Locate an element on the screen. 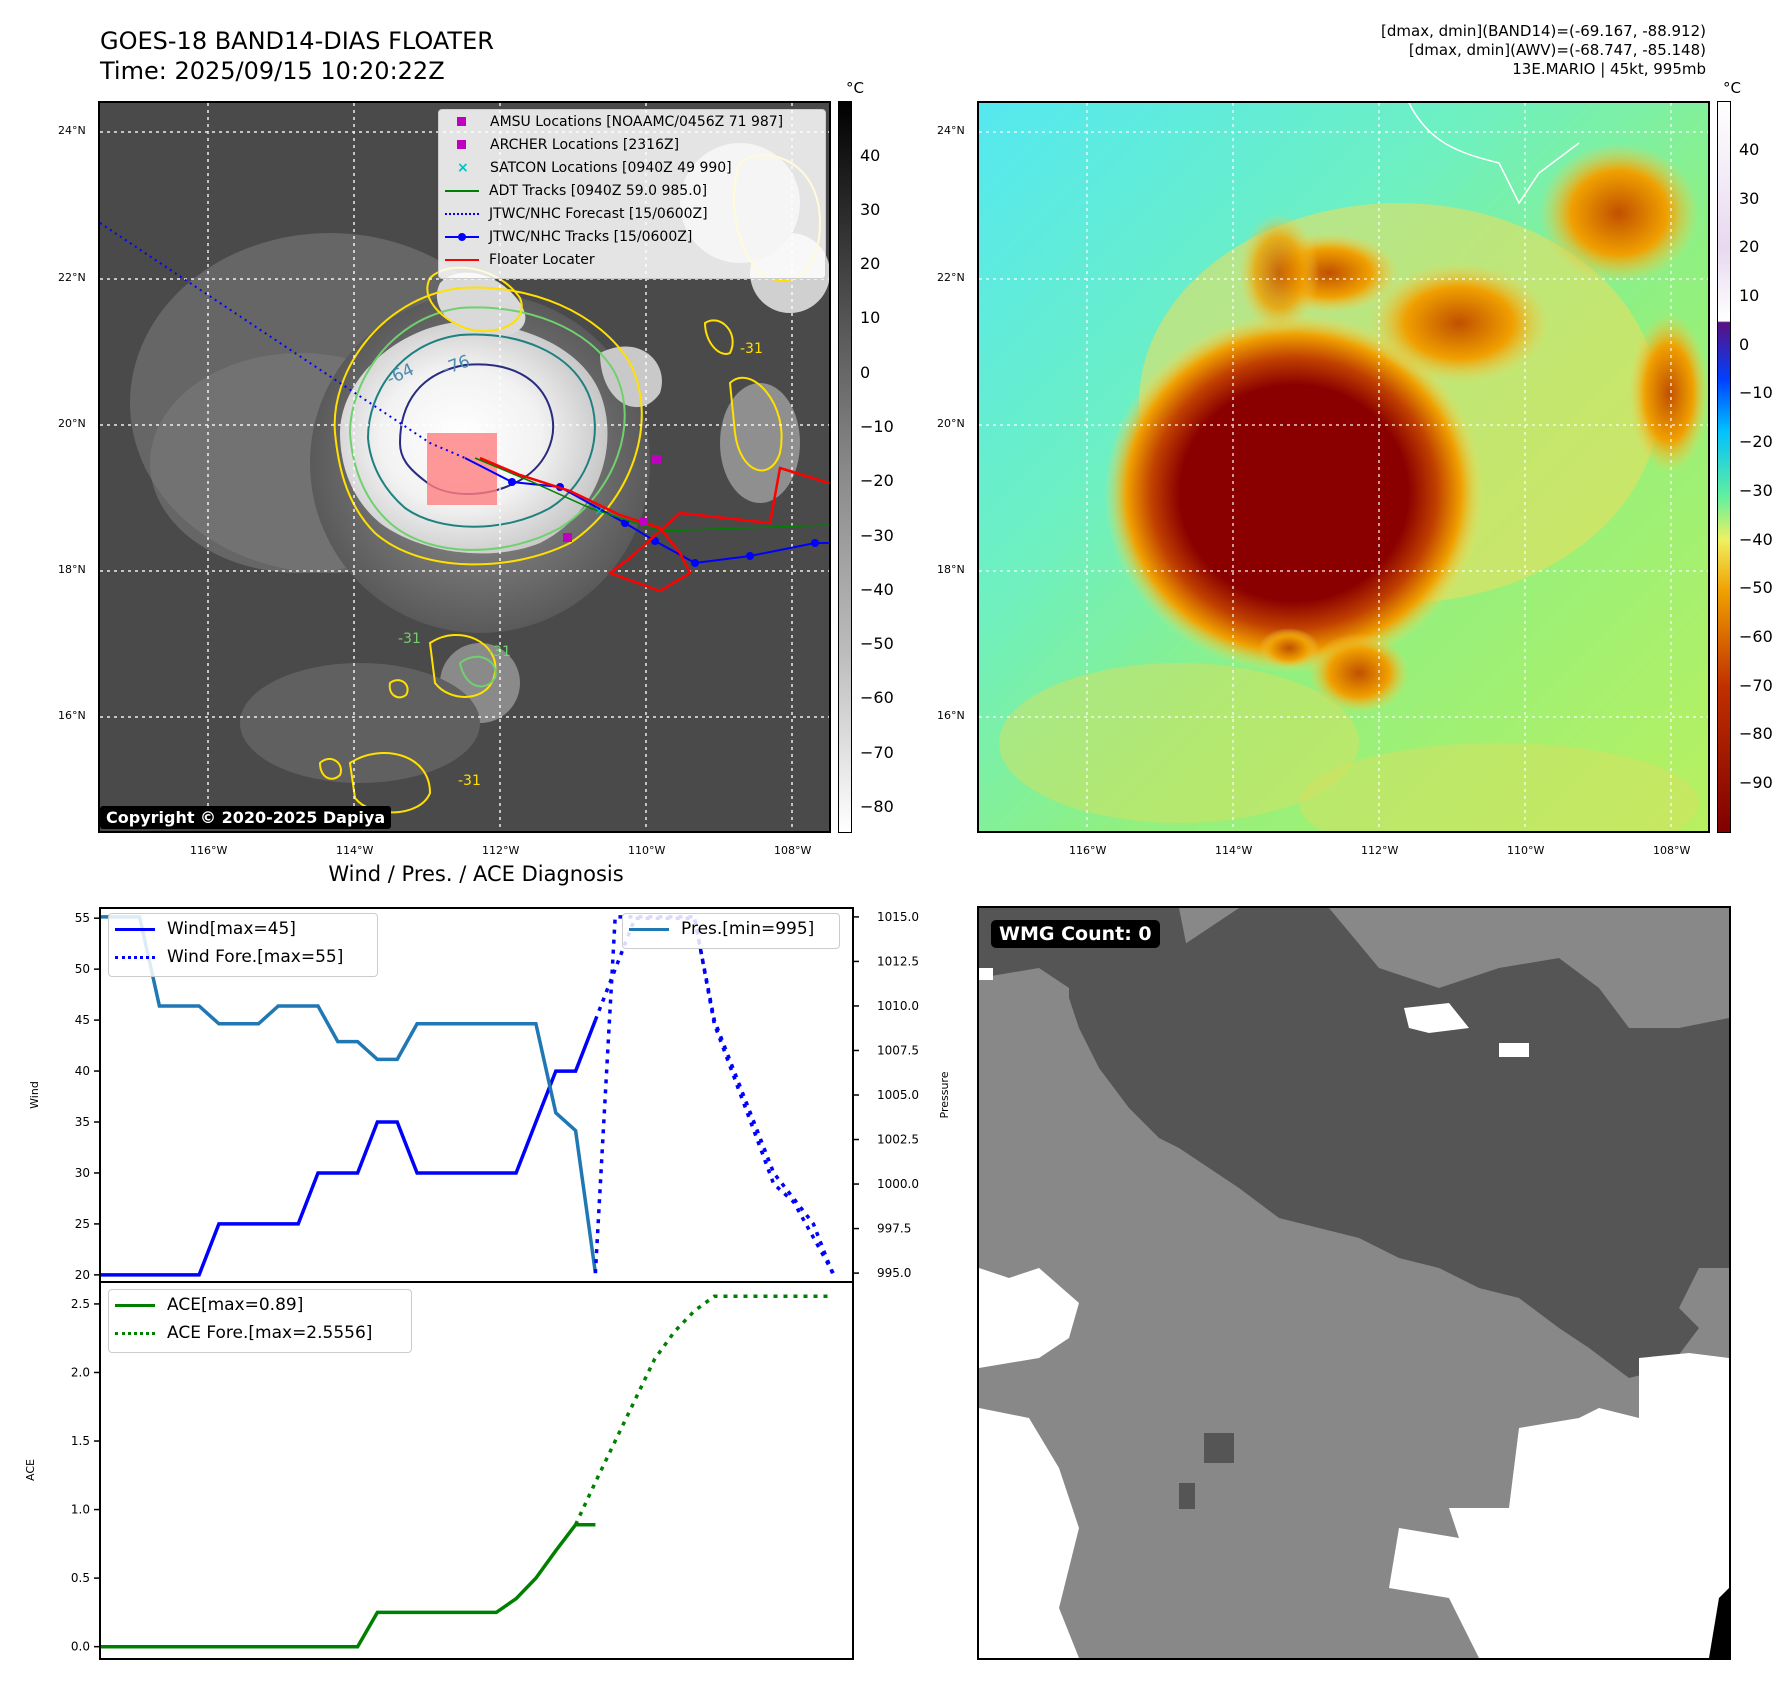  cbar-tick: −90 is located at coordinates (1756, 782).